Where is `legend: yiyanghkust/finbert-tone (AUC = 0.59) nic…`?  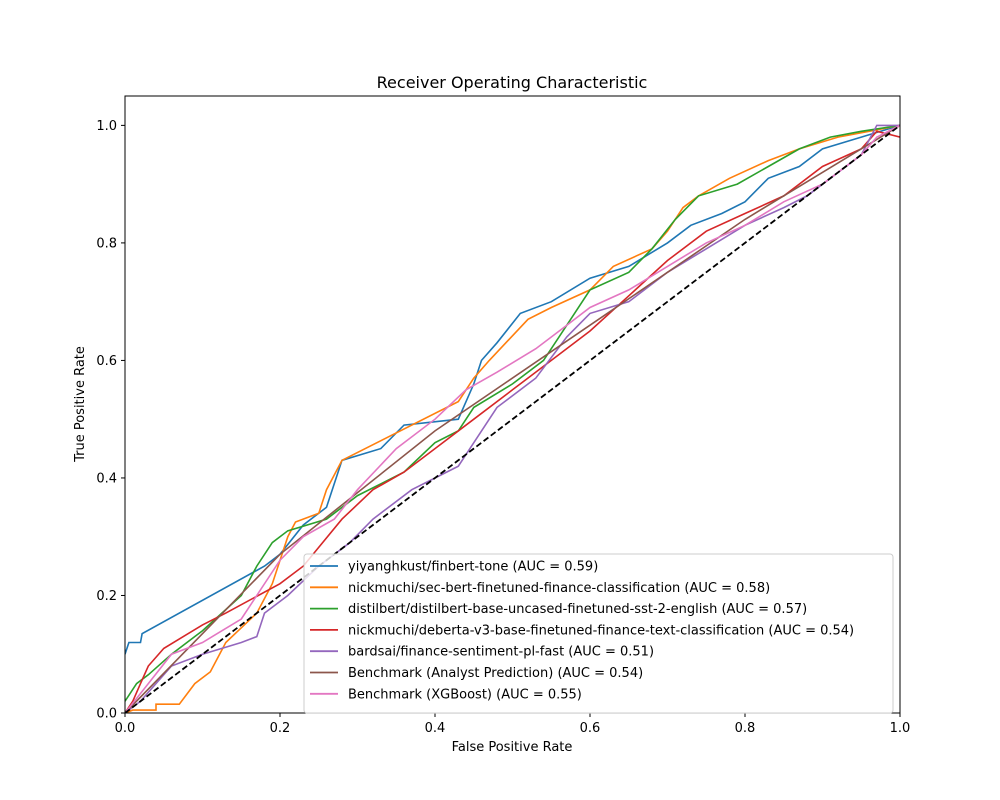 legend: yiyanghkust/finbert-tone (AUC = 0.59) nic… is located at coordinates (598, 633).